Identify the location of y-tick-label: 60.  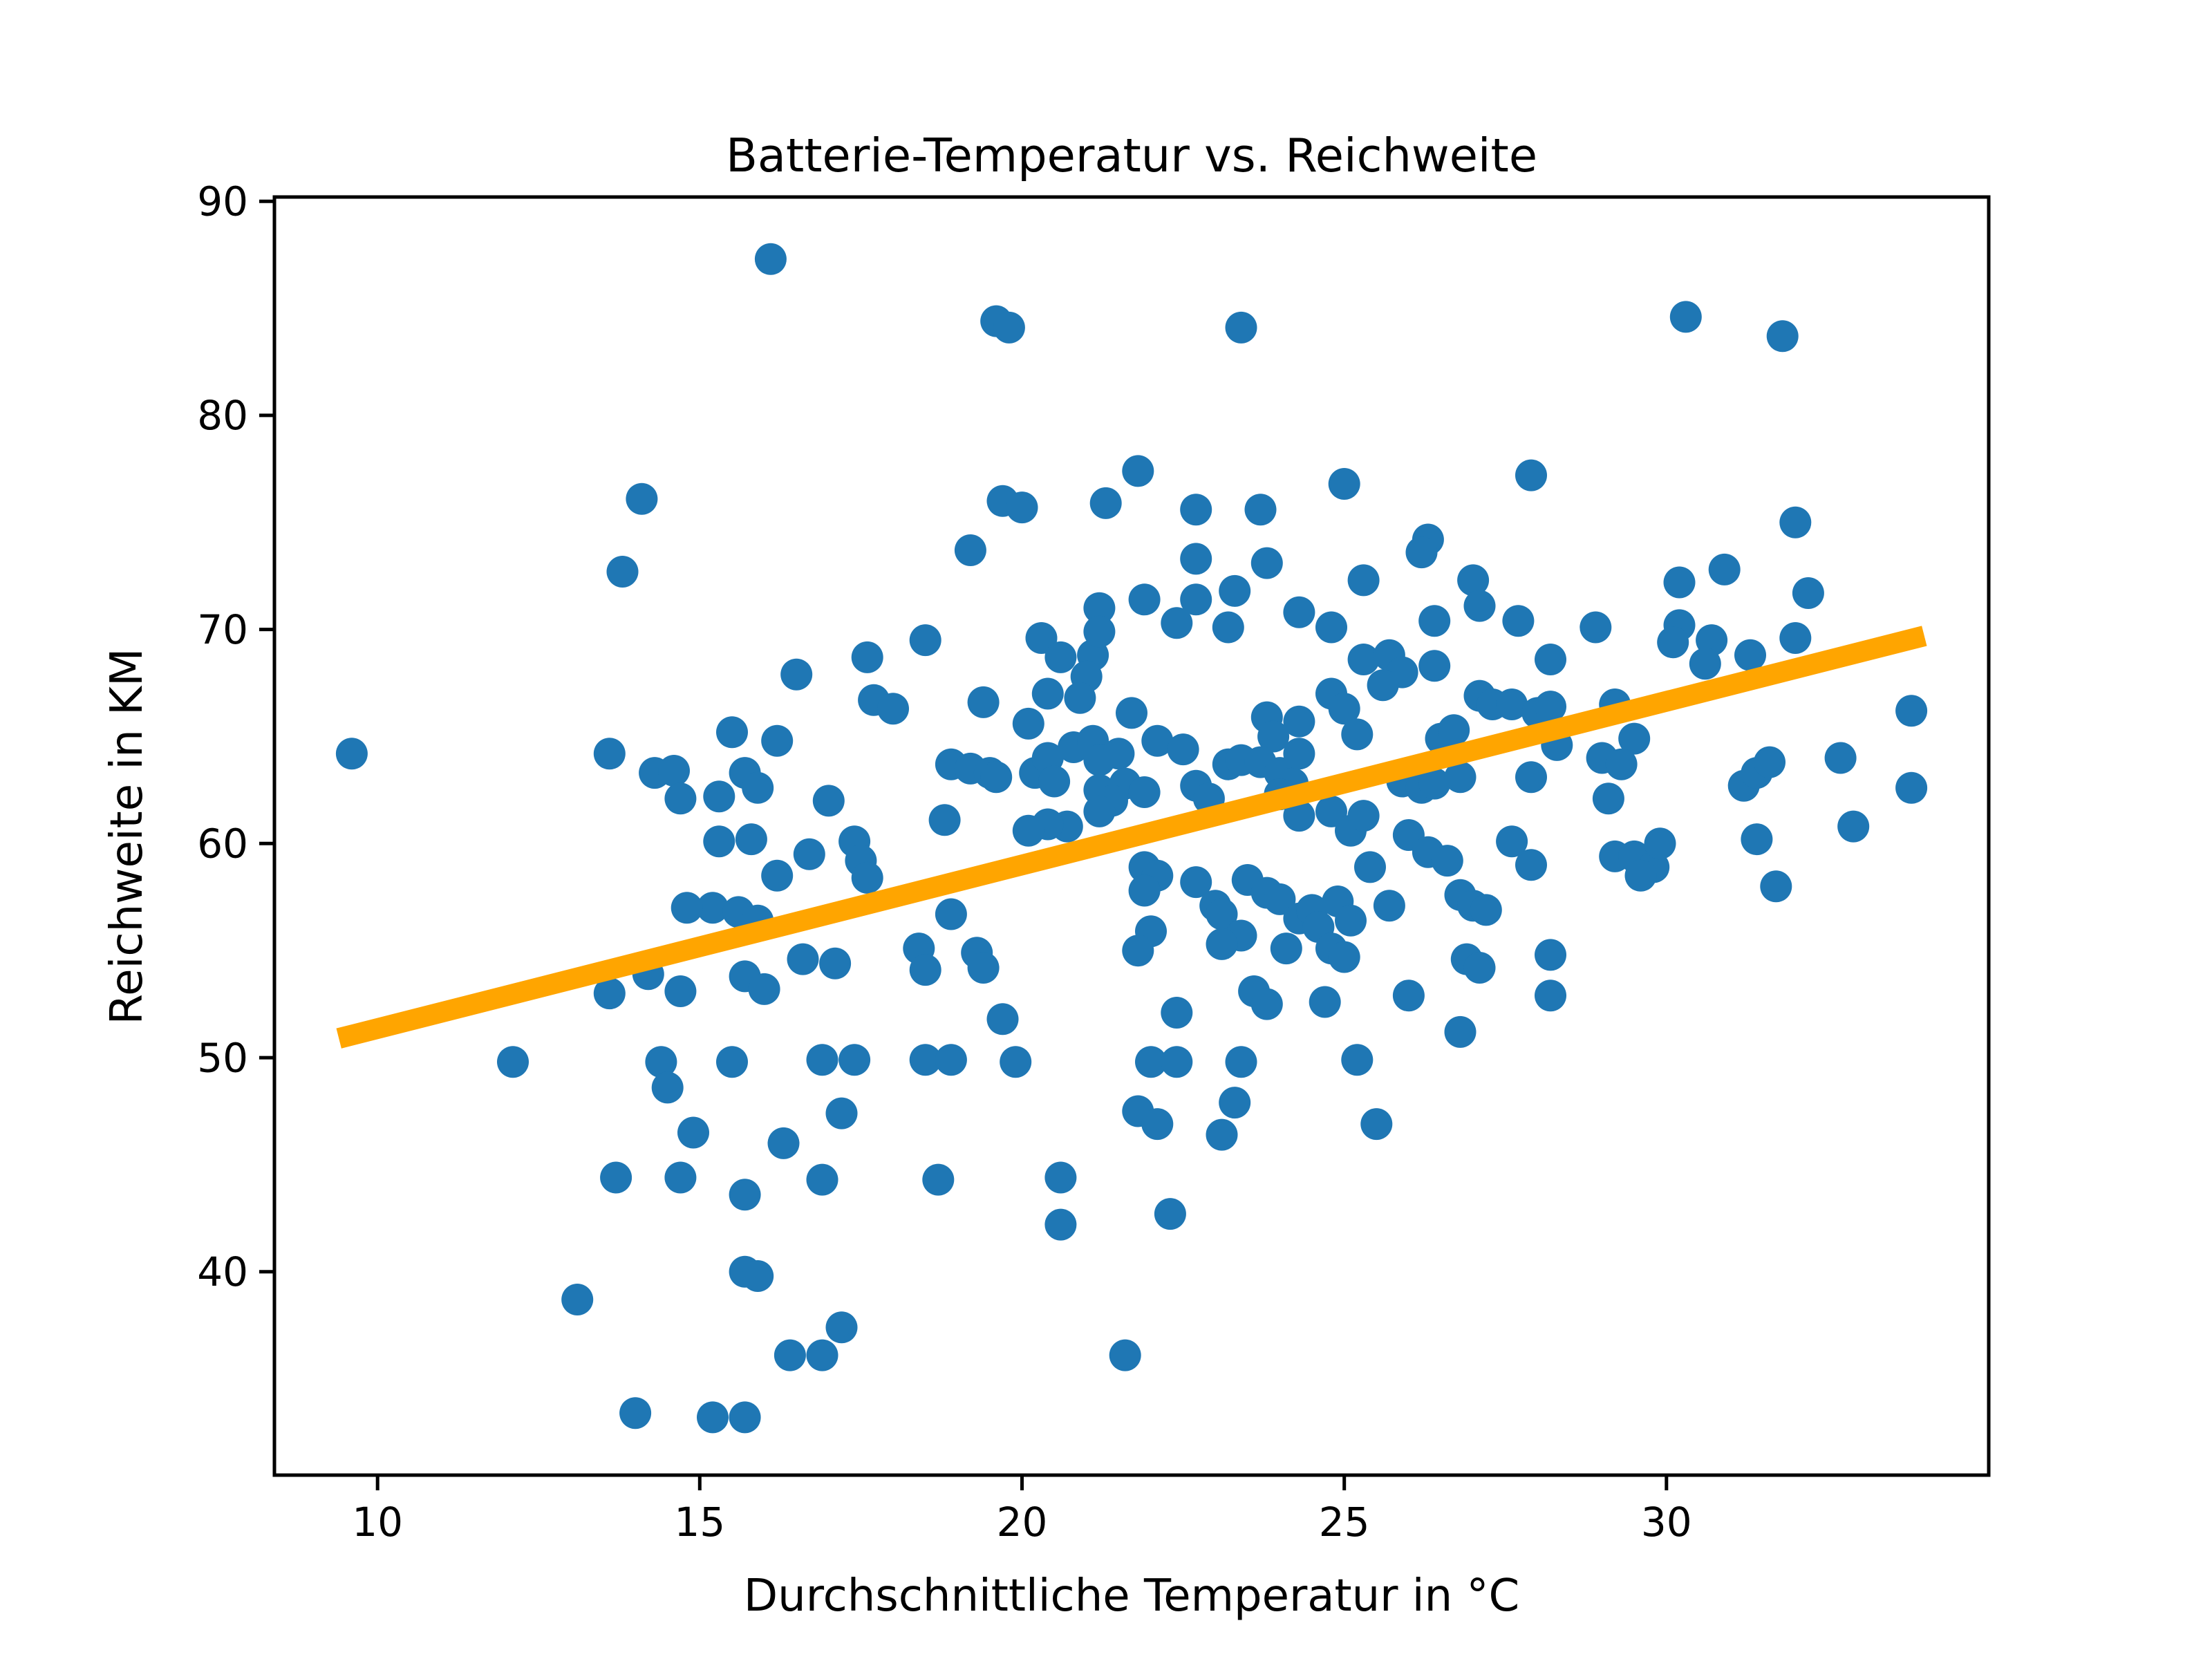
(222, 845).